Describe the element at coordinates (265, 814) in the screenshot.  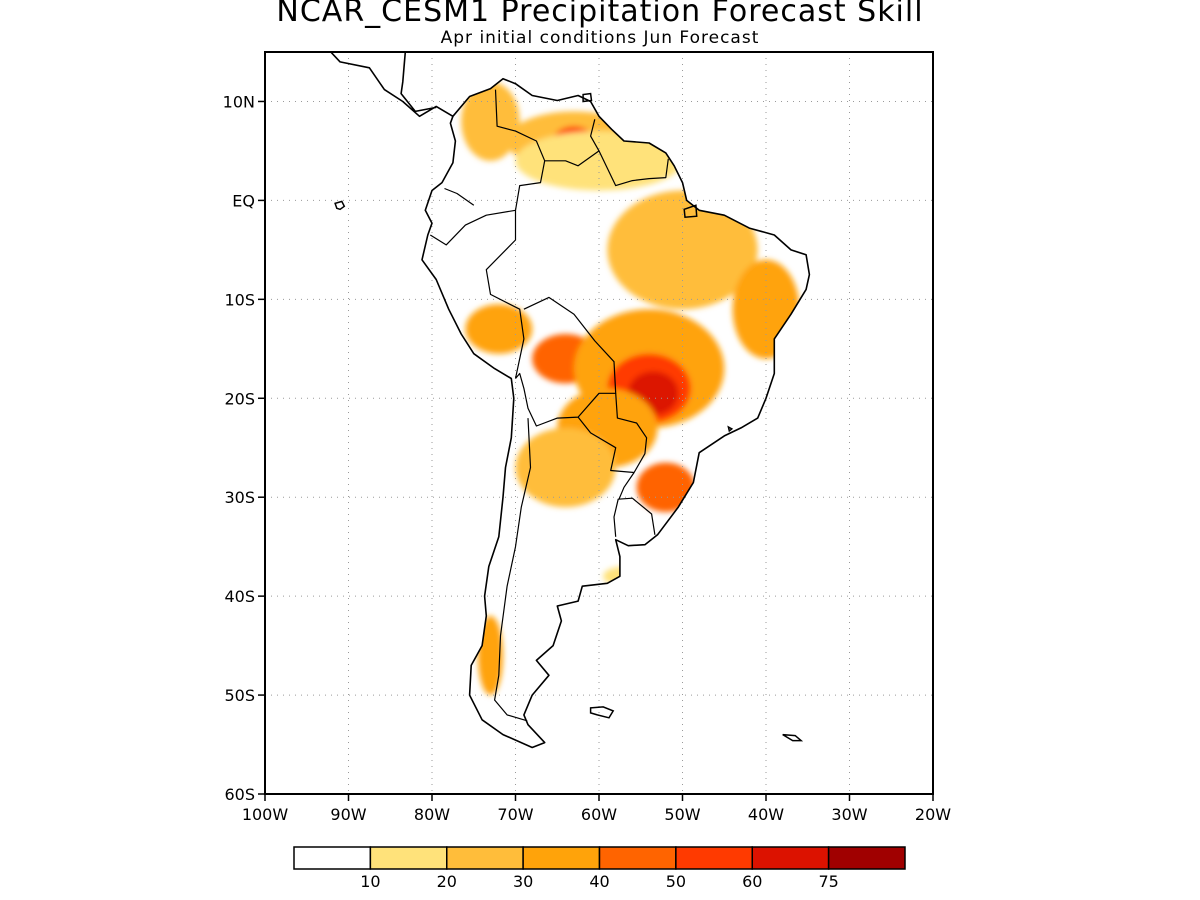
I see `lon-tick-label: 100W` at that location.